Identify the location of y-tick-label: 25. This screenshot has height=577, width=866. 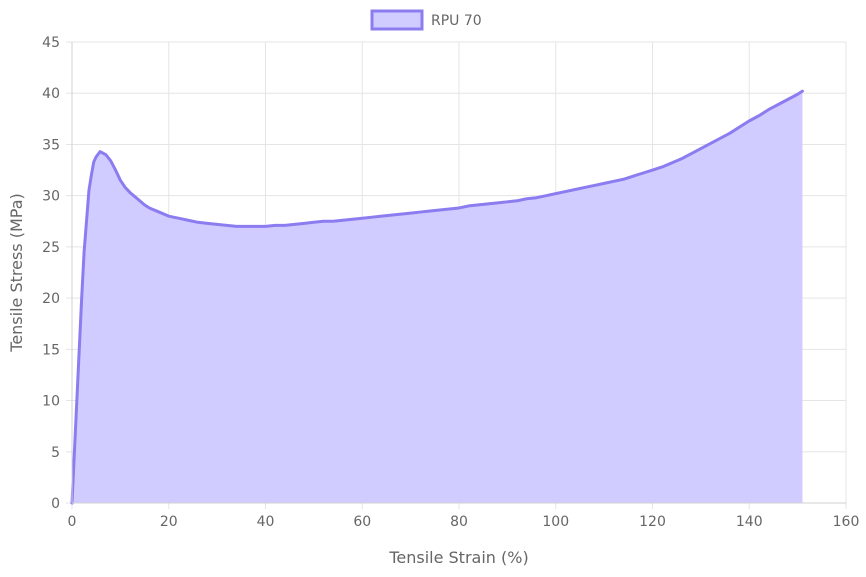
(51, 248).